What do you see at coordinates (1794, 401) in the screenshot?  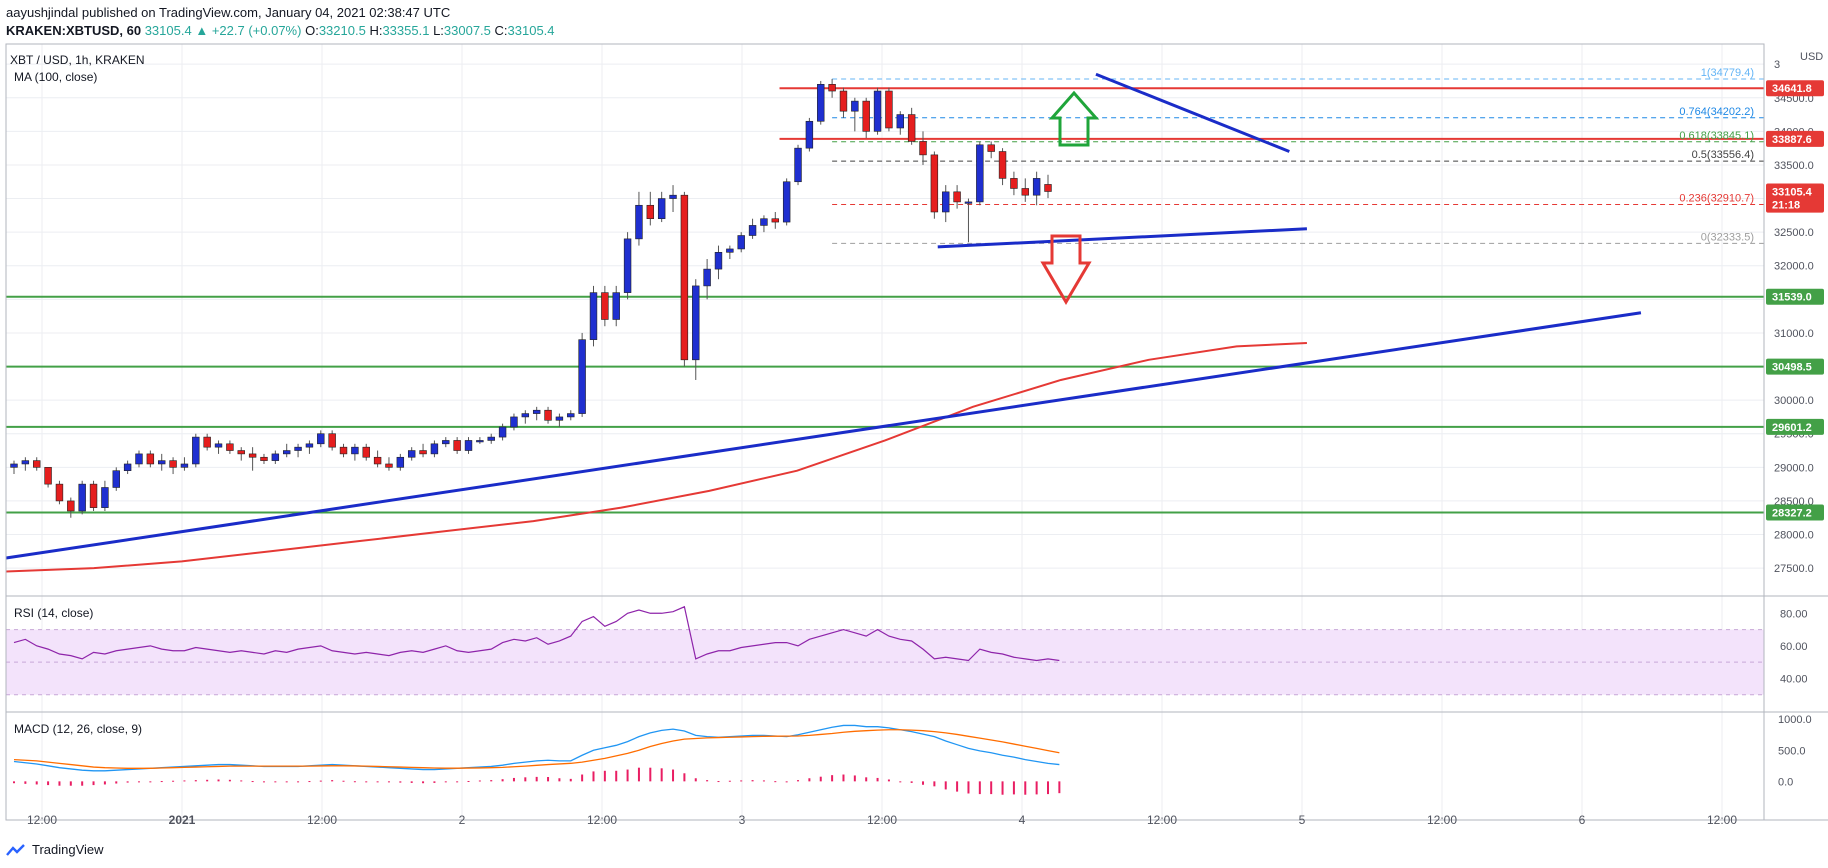 I see `price-tick: 30000.0` at bounding box center [1794, 401].